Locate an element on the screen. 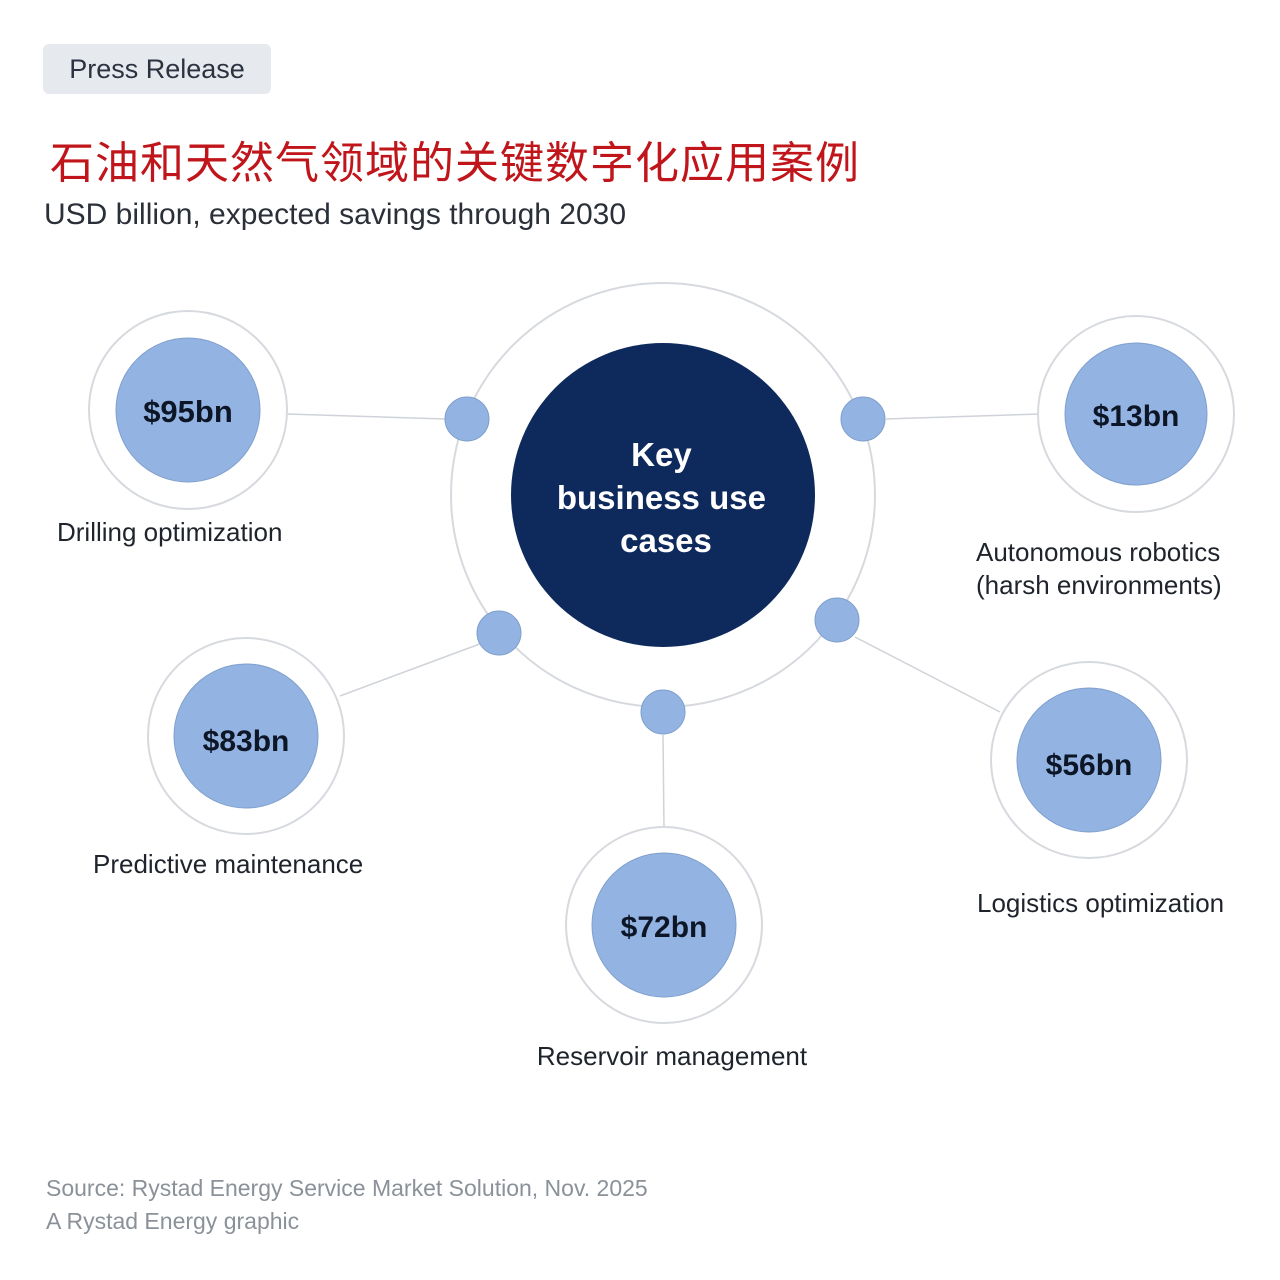  label-drilling: Drilling optimization is located at coordinates (169, 532).